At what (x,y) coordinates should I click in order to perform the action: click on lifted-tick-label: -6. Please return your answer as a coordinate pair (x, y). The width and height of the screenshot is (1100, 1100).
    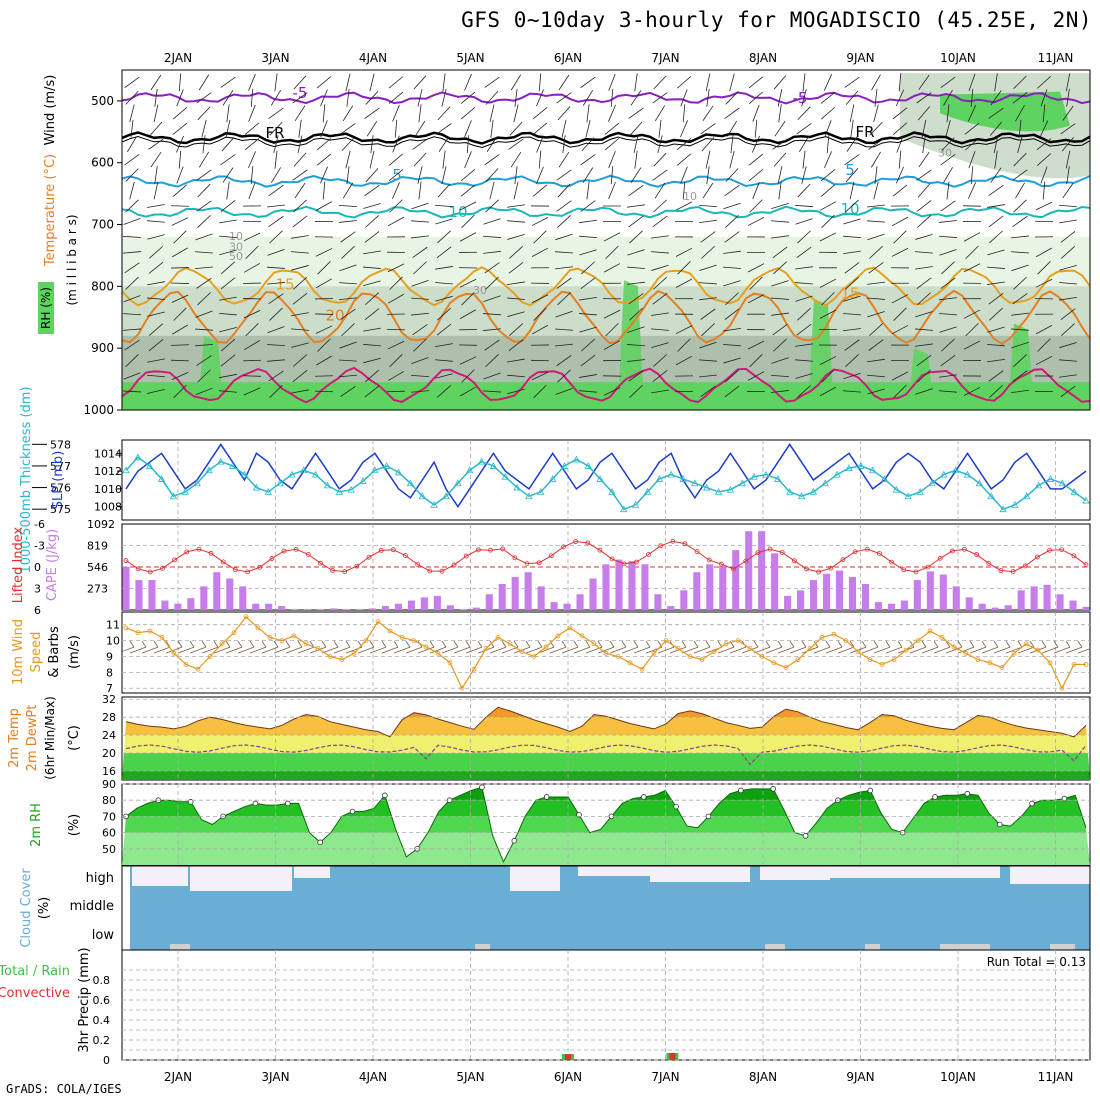
    Looking at the image, I should click on (39, 524).